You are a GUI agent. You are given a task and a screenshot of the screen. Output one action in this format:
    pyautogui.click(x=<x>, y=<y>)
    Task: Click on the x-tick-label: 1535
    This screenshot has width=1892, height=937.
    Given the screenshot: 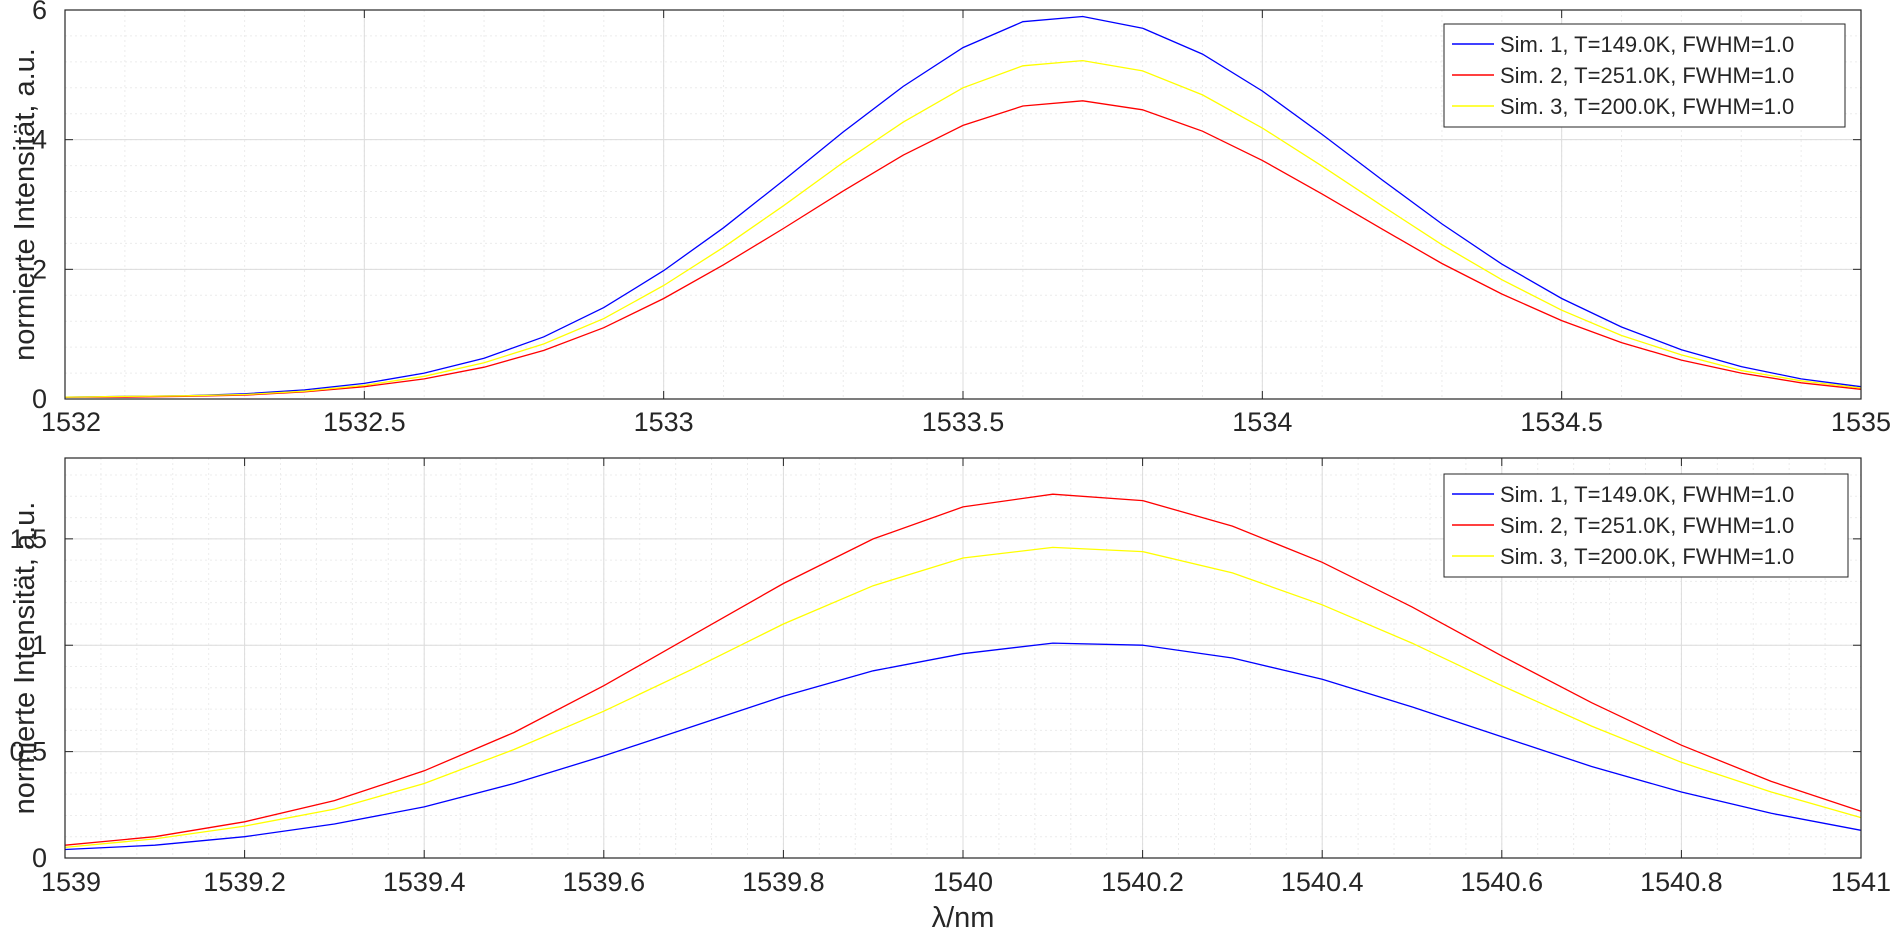 What is the action you would take?
    pyautogui.click(x=1861, y=422)
    